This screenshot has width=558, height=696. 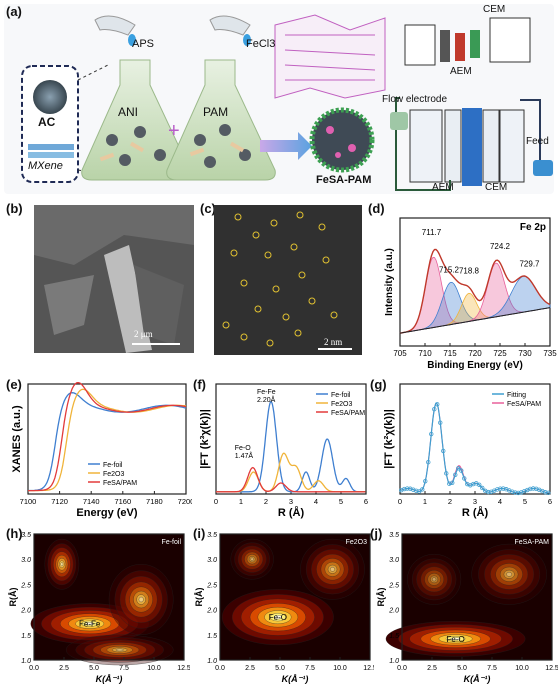 I want to click on annotation-fe-fe-distance: 2.20Å, so click(x=266, y=399).